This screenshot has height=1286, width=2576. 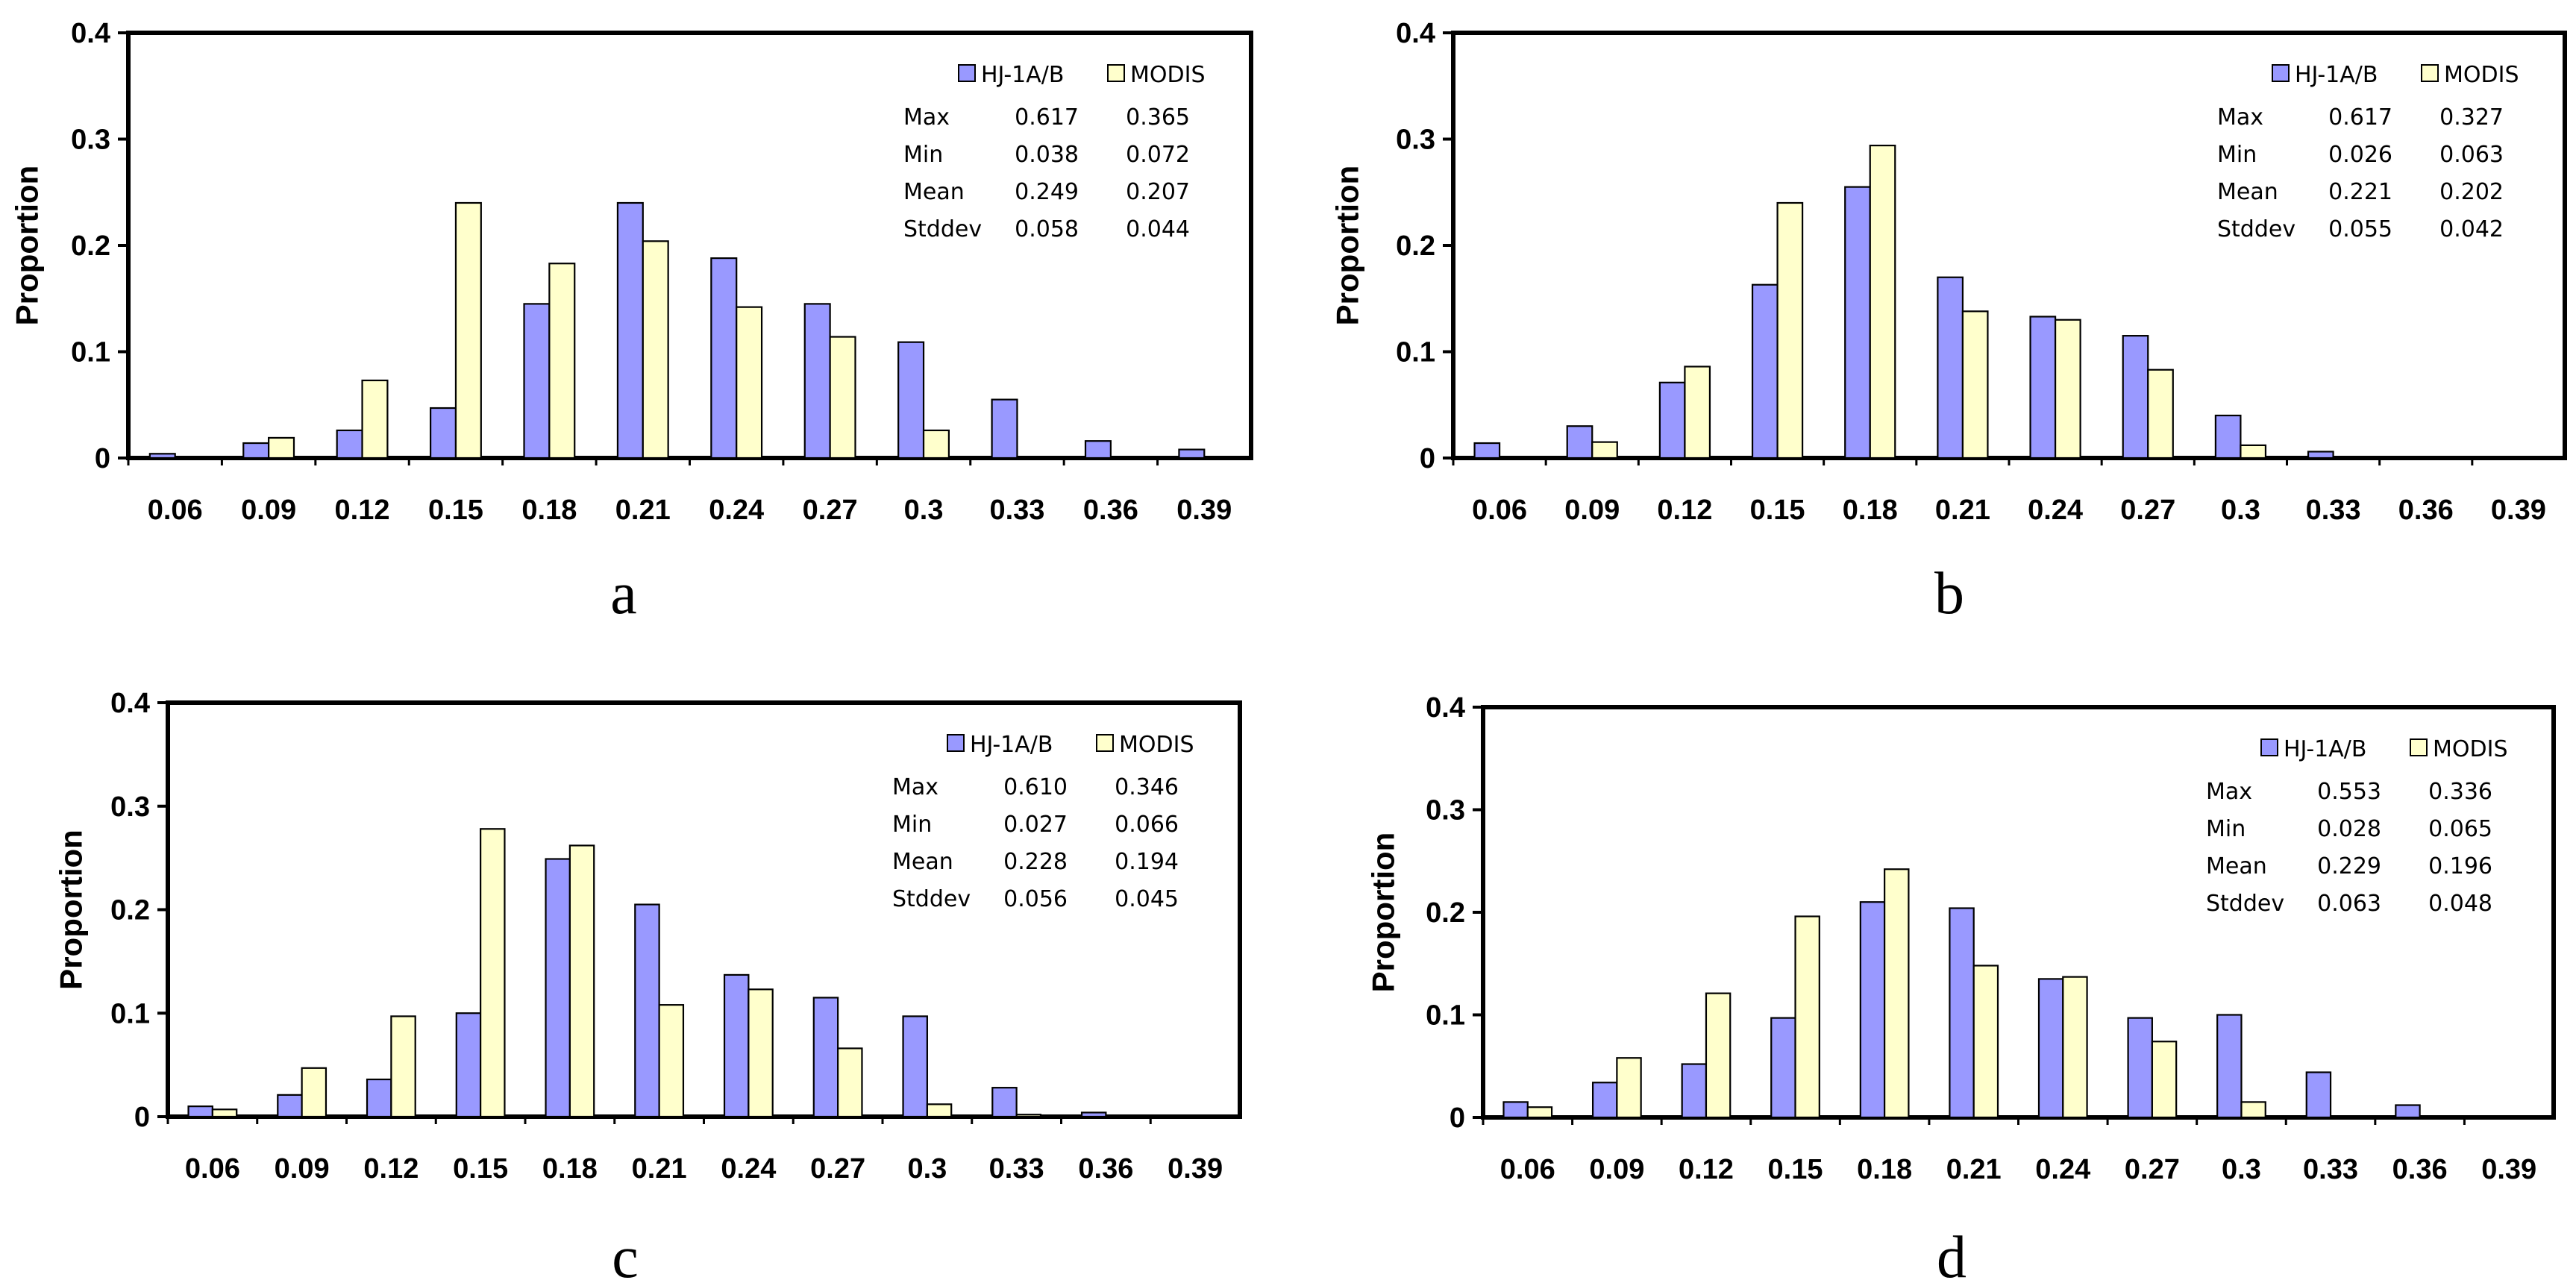 What do you see at coordinates (1415, 352) in the screenshot?
I see `y-tick-label: 0.1` at bounding box center [1415, 352].